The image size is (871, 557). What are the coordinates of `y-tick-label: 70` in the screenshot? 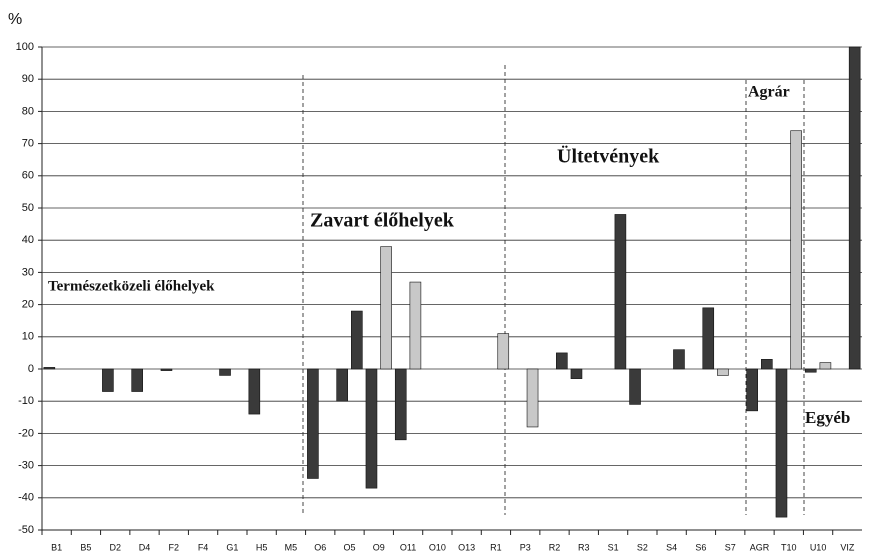 It's located at (28, 144).